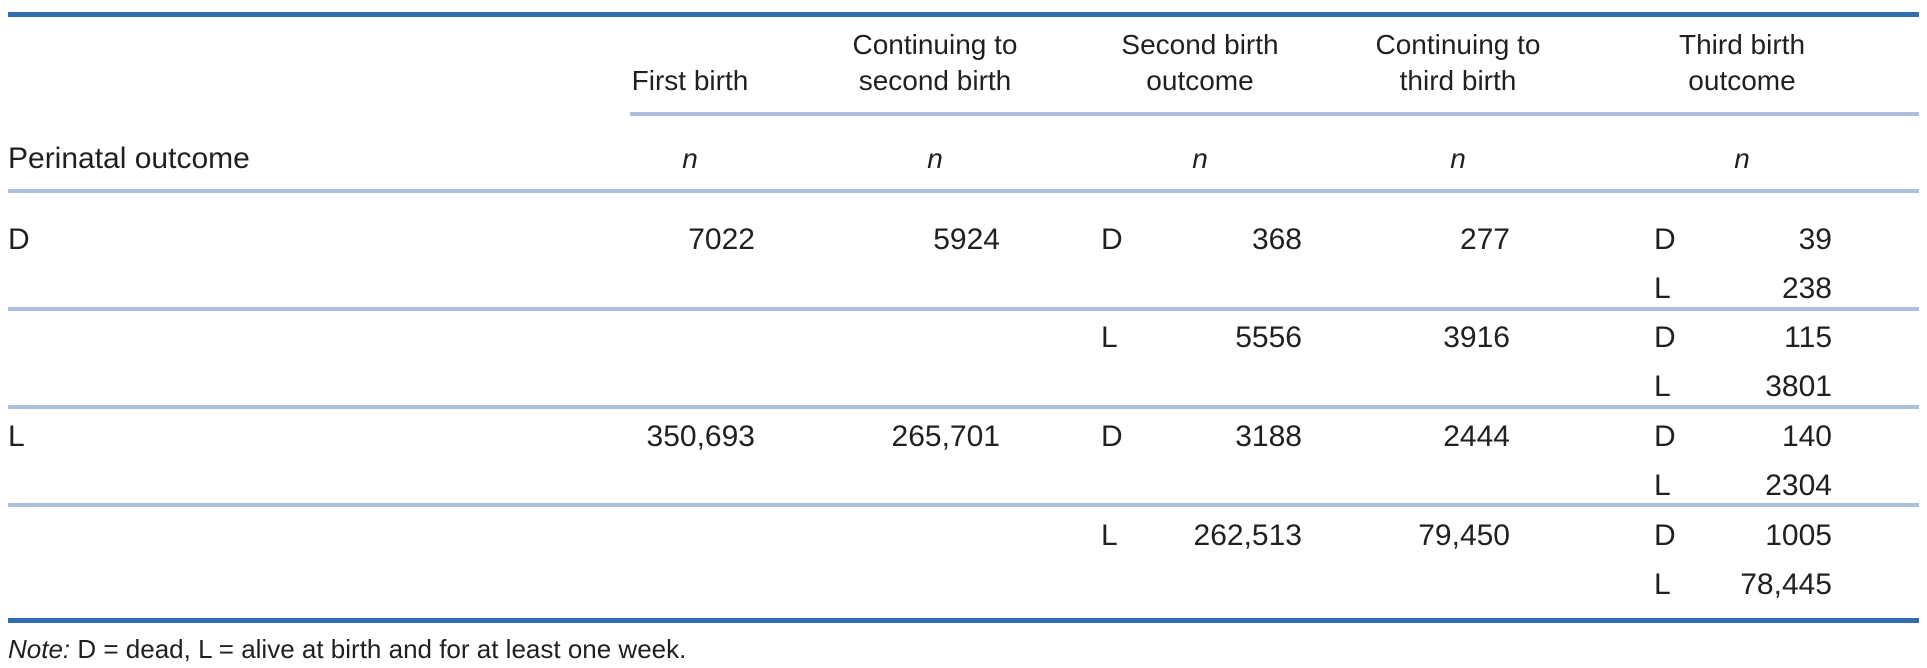 The height and width of the screenshot is (668, 1927). What do you see at coordinates (1786, 584) in the screenshot?
I see `third-birth-n-cell: 78,445` at bounding box center [1786, 584].